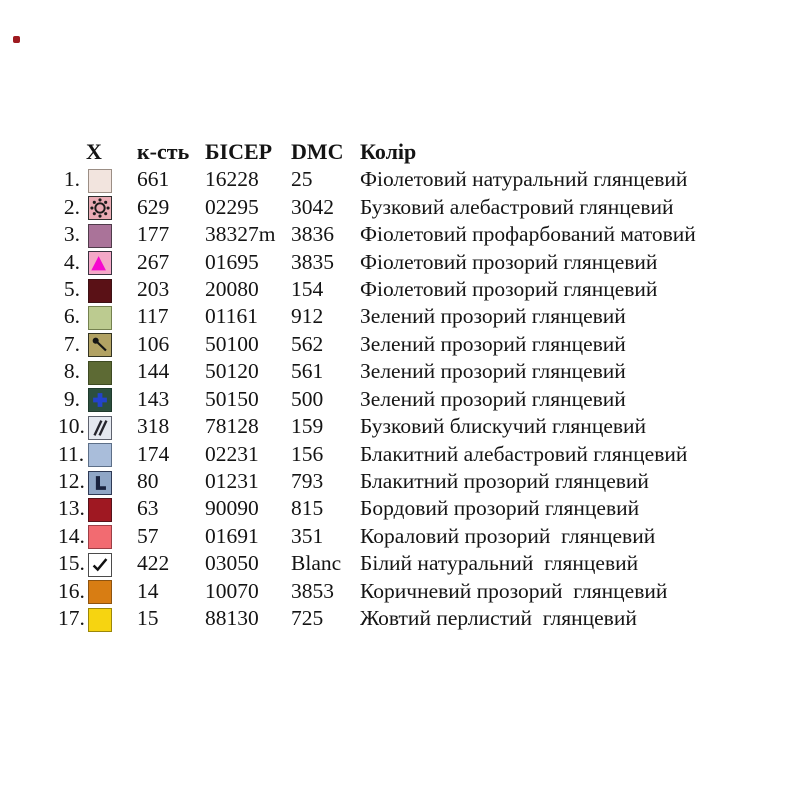 The image size is (800, 800). I want to click on count-value: 57, so click(148, 535).